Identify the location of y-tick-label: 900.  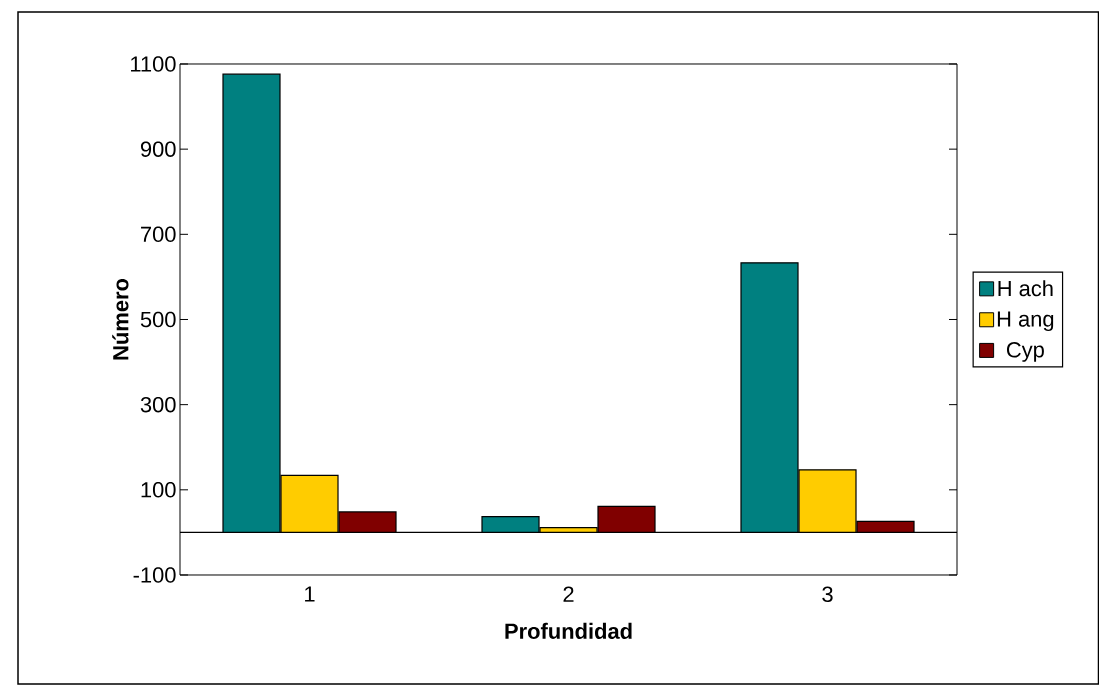
(158, 149).